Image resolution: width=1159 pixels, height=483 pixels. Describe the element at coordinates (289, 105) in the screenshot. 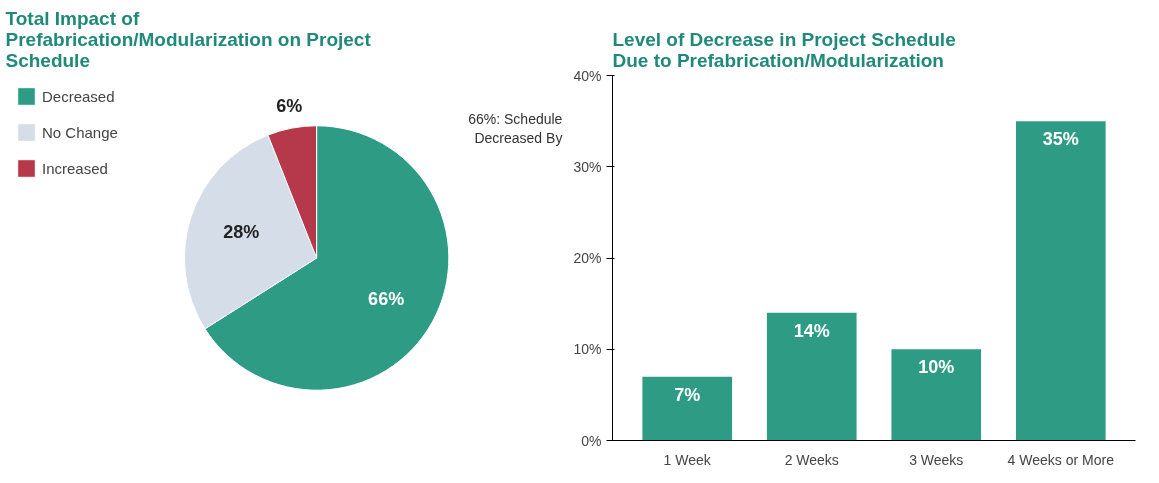

I see `data-label: 6%` at that location.